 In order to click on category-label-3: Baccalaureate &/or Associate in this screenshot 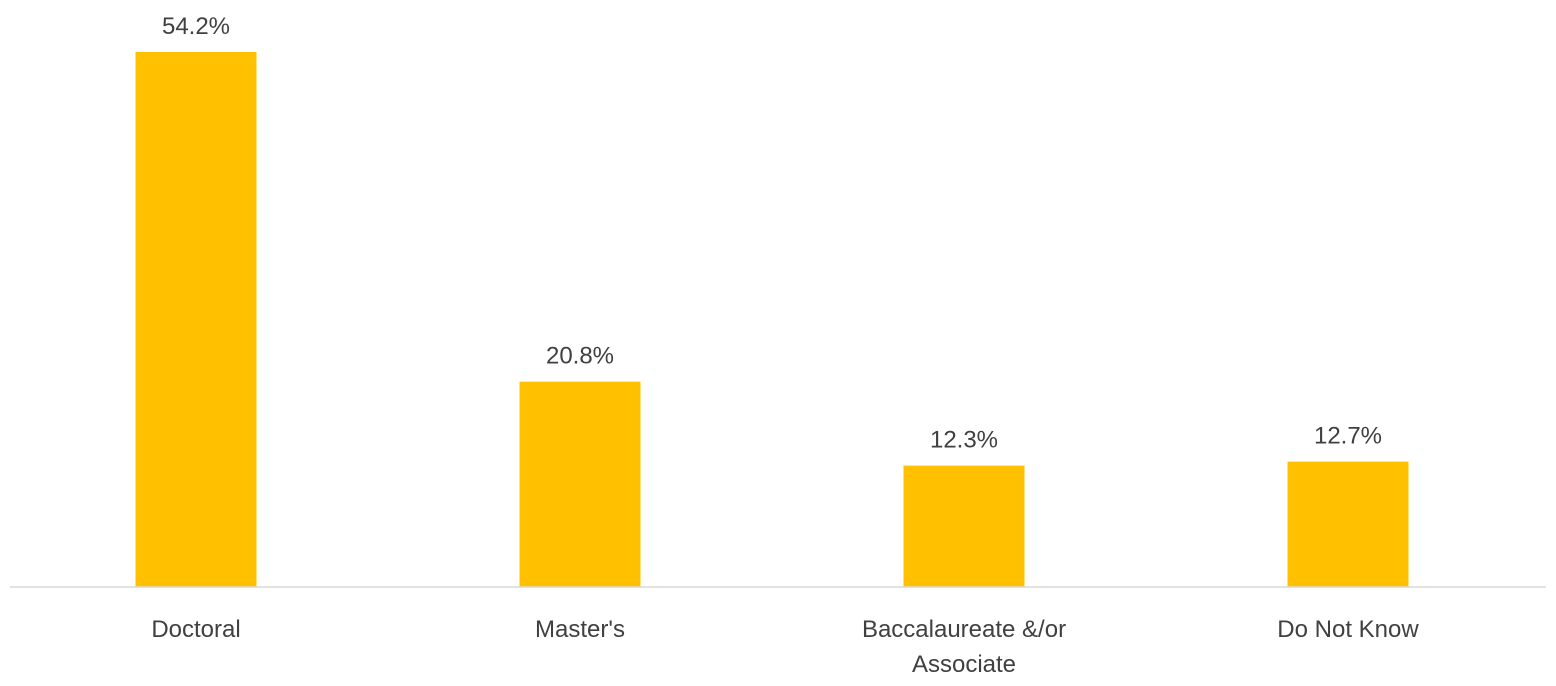, I will do `click(964, 647)`.